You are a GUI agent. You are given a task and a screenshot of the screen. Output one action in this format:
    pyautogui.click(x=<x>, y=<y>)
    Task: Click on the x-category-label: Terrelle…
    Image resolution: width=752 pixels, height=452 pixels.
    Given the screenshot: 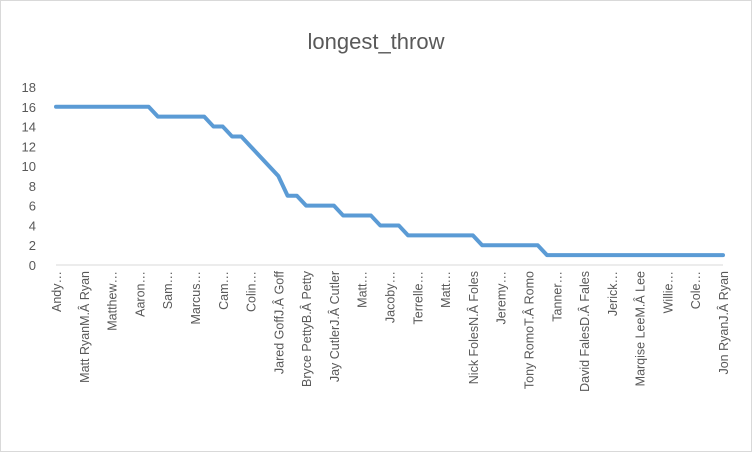 What is the action you would take?
    pyautogui.click(x=418, y=298)
    